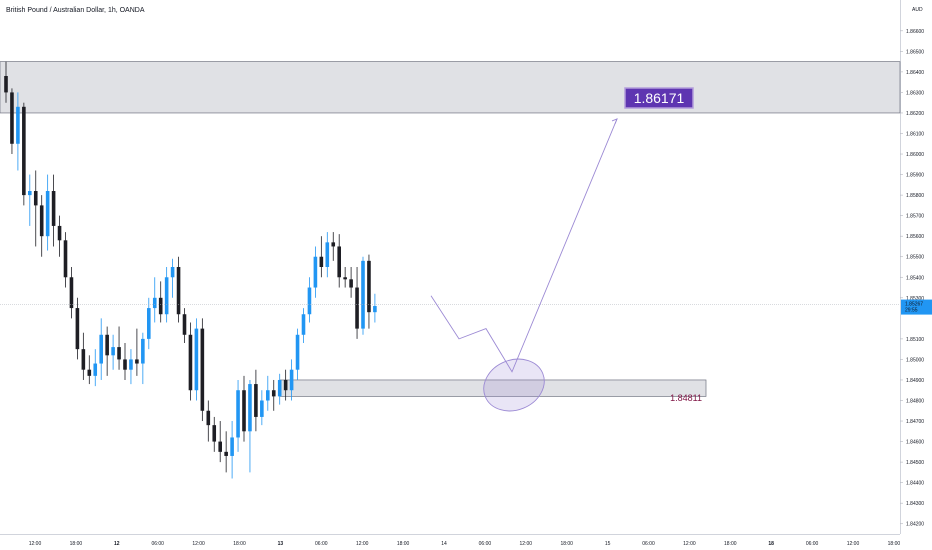 The width and height of the screenshot is (932, 550). What do you see at coordinates (608, 544) in the screenshot?
I see `x-tick-label: 15` at bounding box center [608, 544].